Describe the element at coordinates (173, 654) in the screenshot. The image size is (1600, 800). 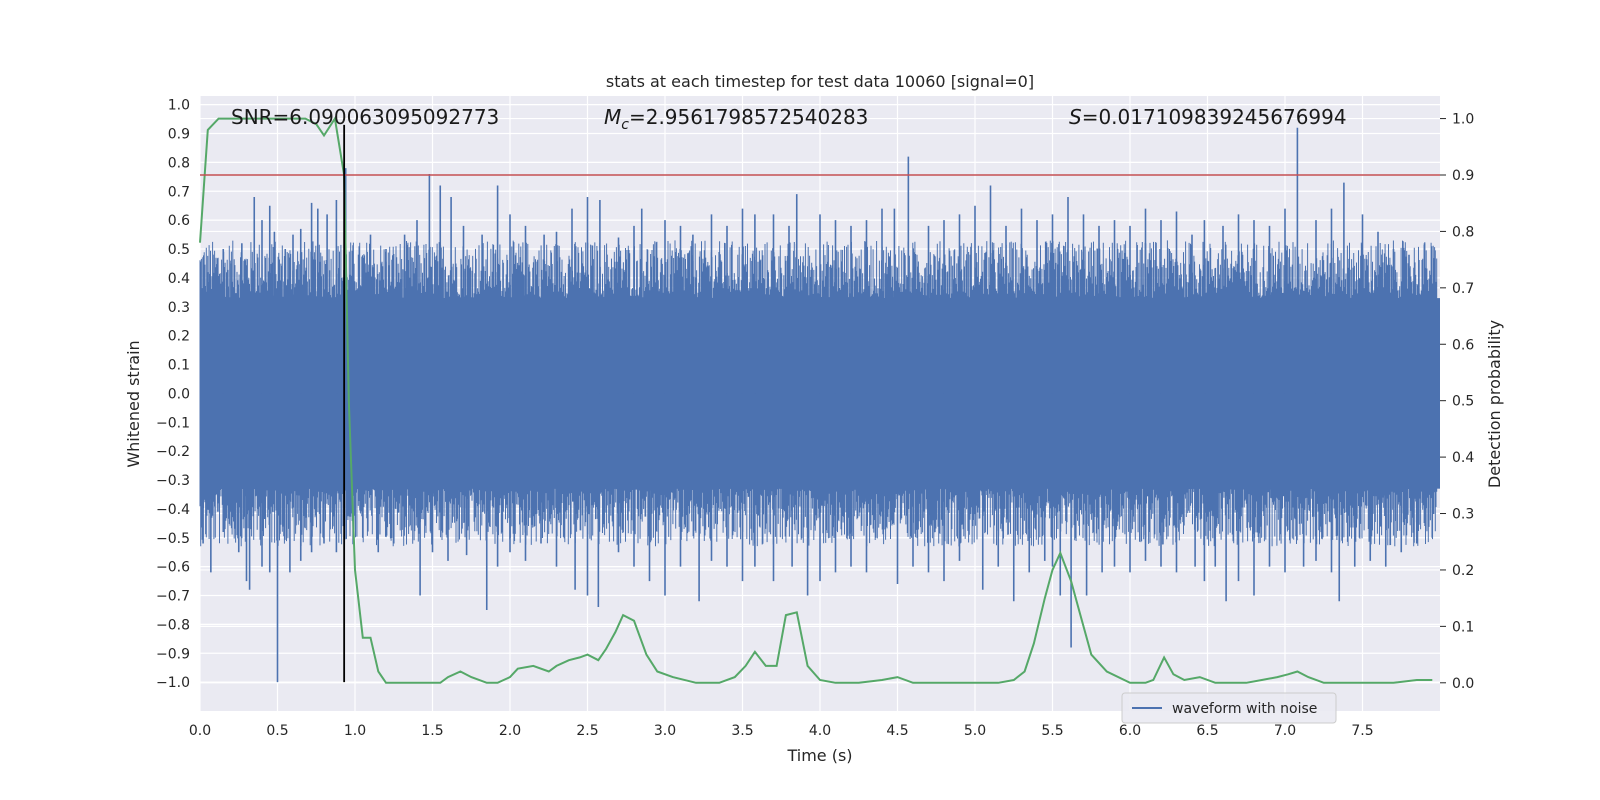
I see `y-left-tick-label: −0.9` at that location.